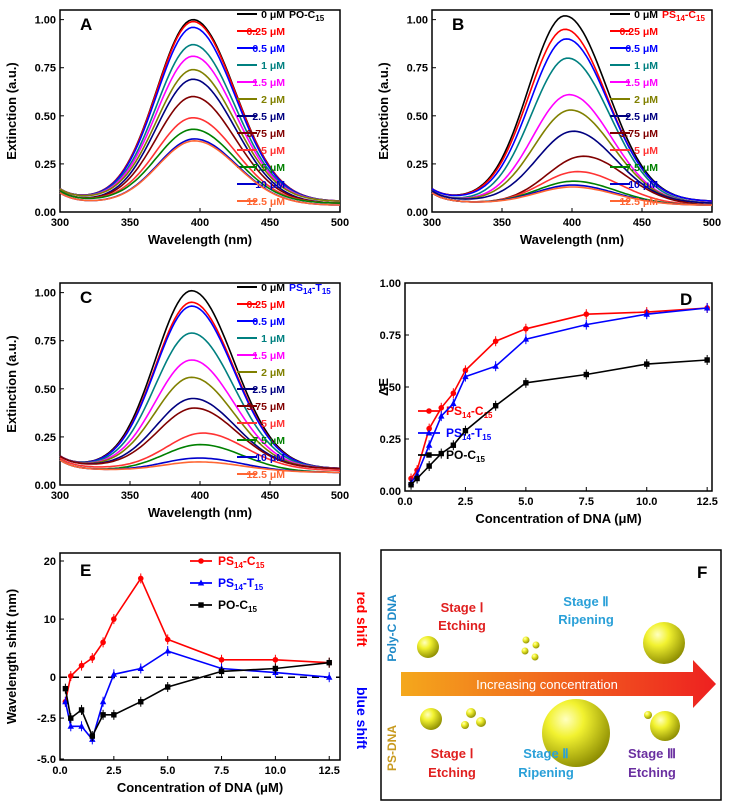 The height and width of the screenshot is (812, 756). What do you see at coordinates (11, 656) in the screenshot?
I see `y-axis-label: Wavelength shift (nm)` at bounding box center [11, 656].